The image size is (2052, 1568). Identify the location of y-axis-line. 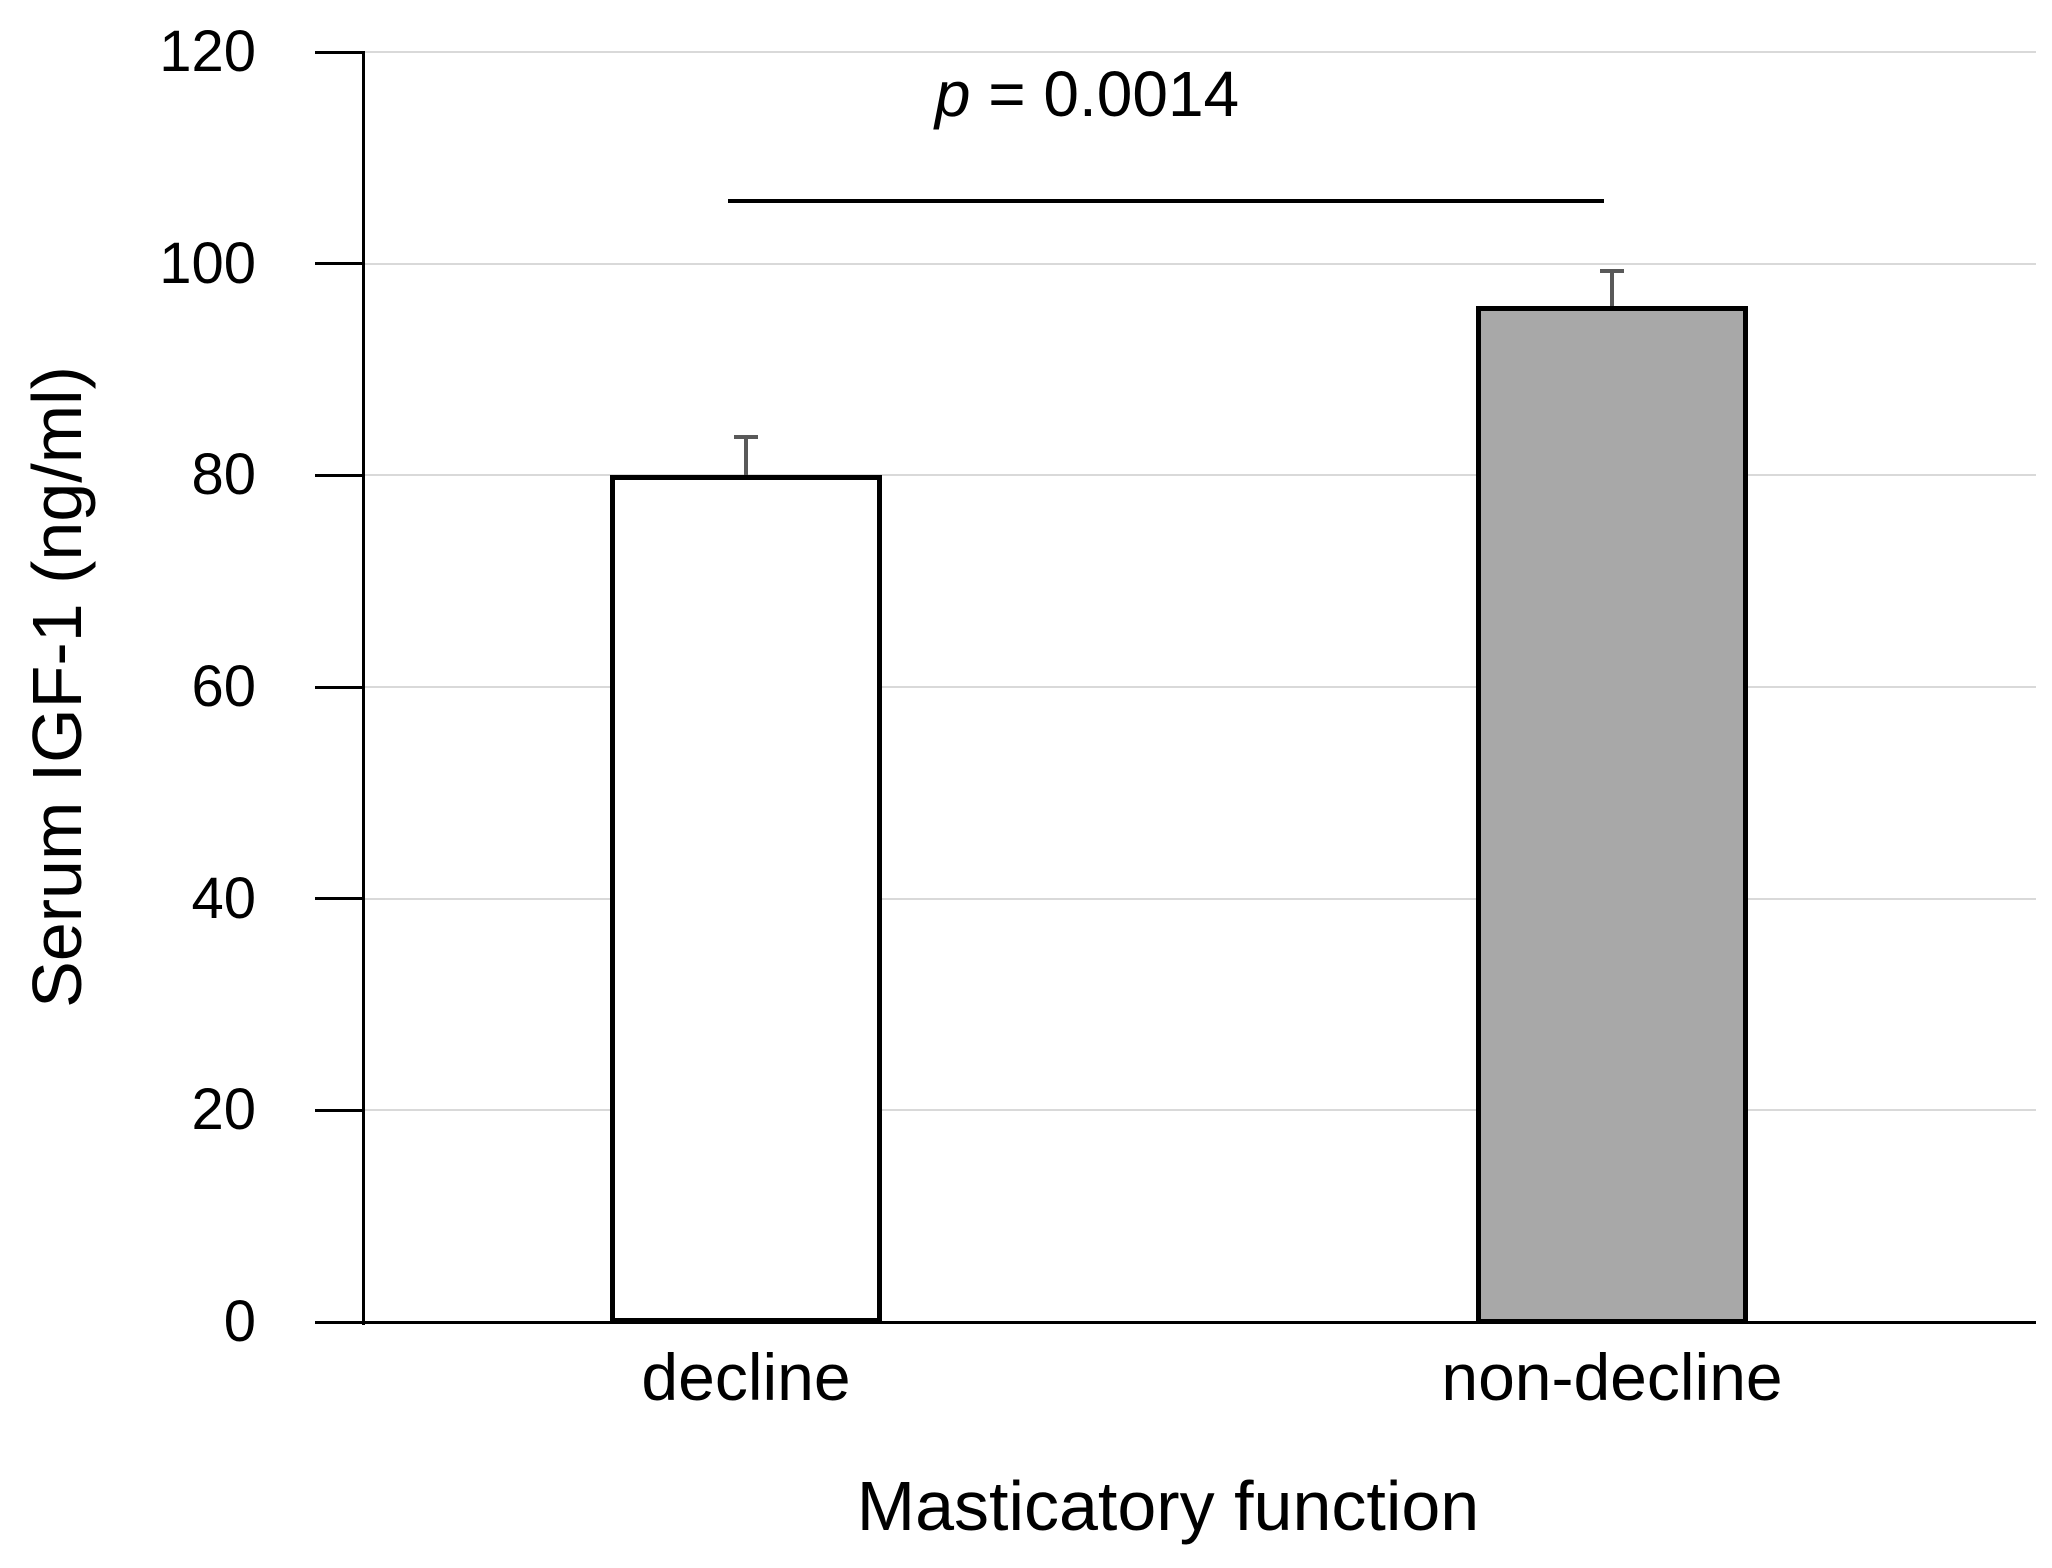
(363, 688).